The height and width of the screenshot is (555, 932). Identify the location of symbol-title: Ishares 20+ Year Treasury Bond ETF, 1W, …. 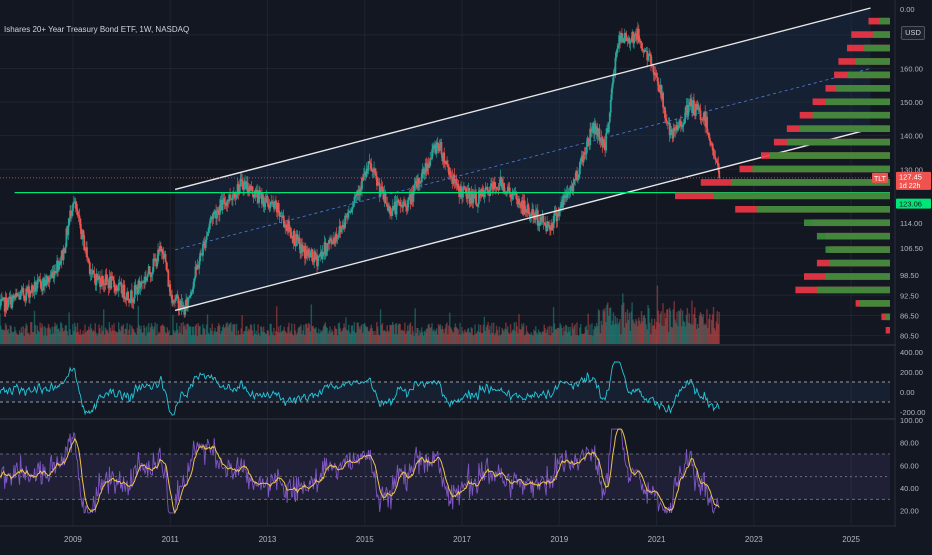
(97, 29).